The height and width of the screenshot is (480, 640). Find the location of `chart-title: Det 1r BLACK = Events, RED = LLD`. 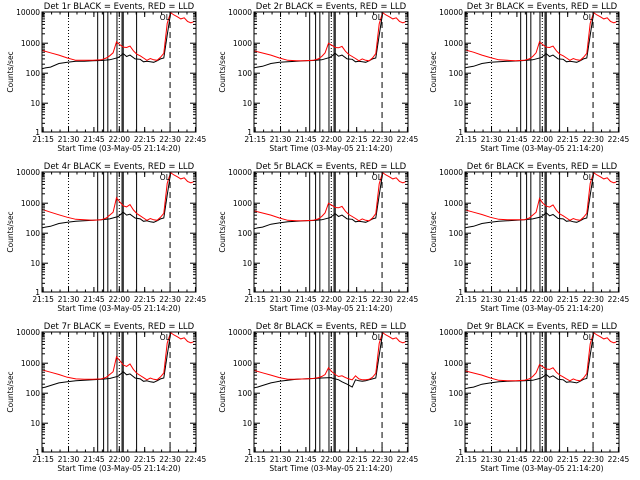

chart-title: Det 1r BLACK = Events, RED = LLD is located at coordinates (119, 7).